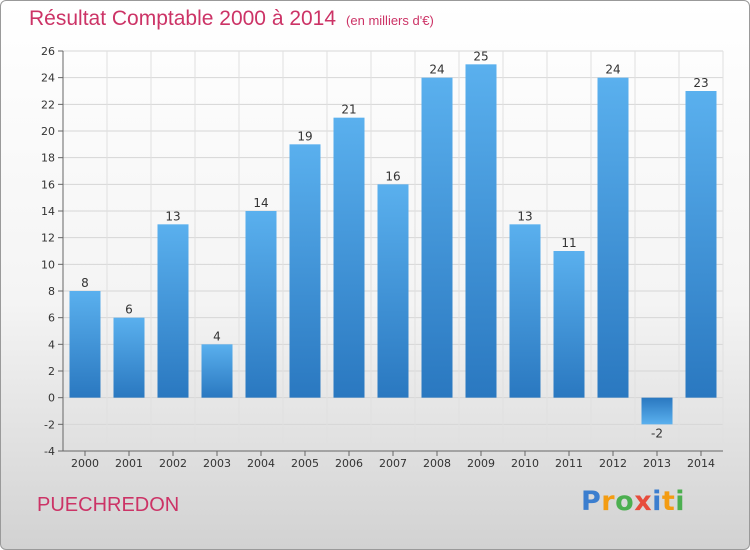 The image size is (750, 550). What do you see at coordinates (569, 463) in the screenshot?
I see `x-tick-label: 2011` at bounding box center [569, 463].